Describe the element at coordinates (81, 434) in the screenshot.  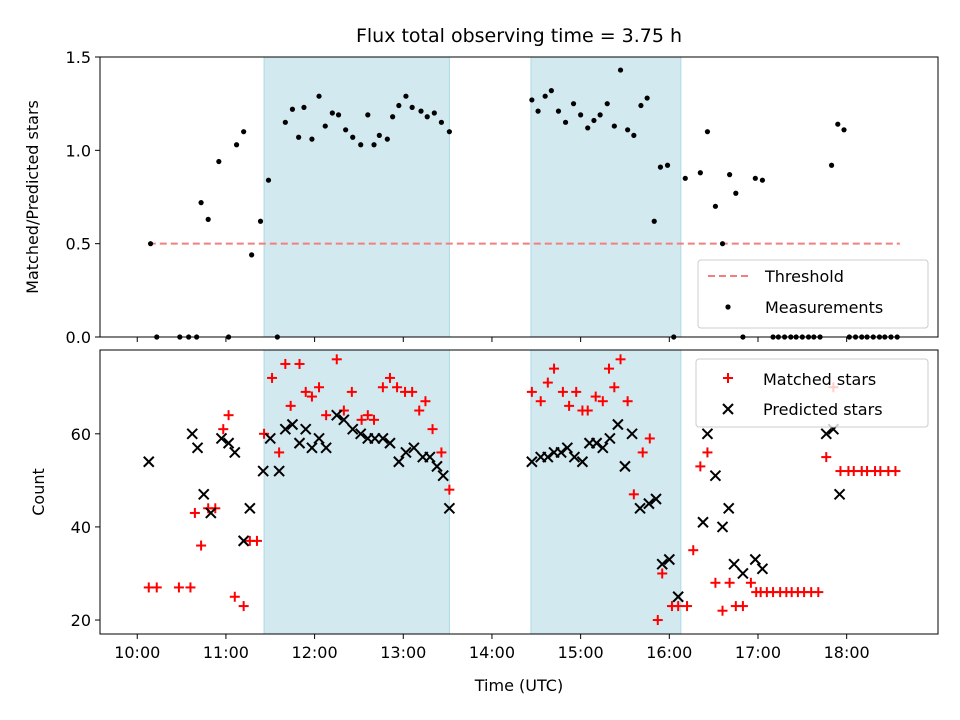
I see `y-tick-label: 60` at that location.